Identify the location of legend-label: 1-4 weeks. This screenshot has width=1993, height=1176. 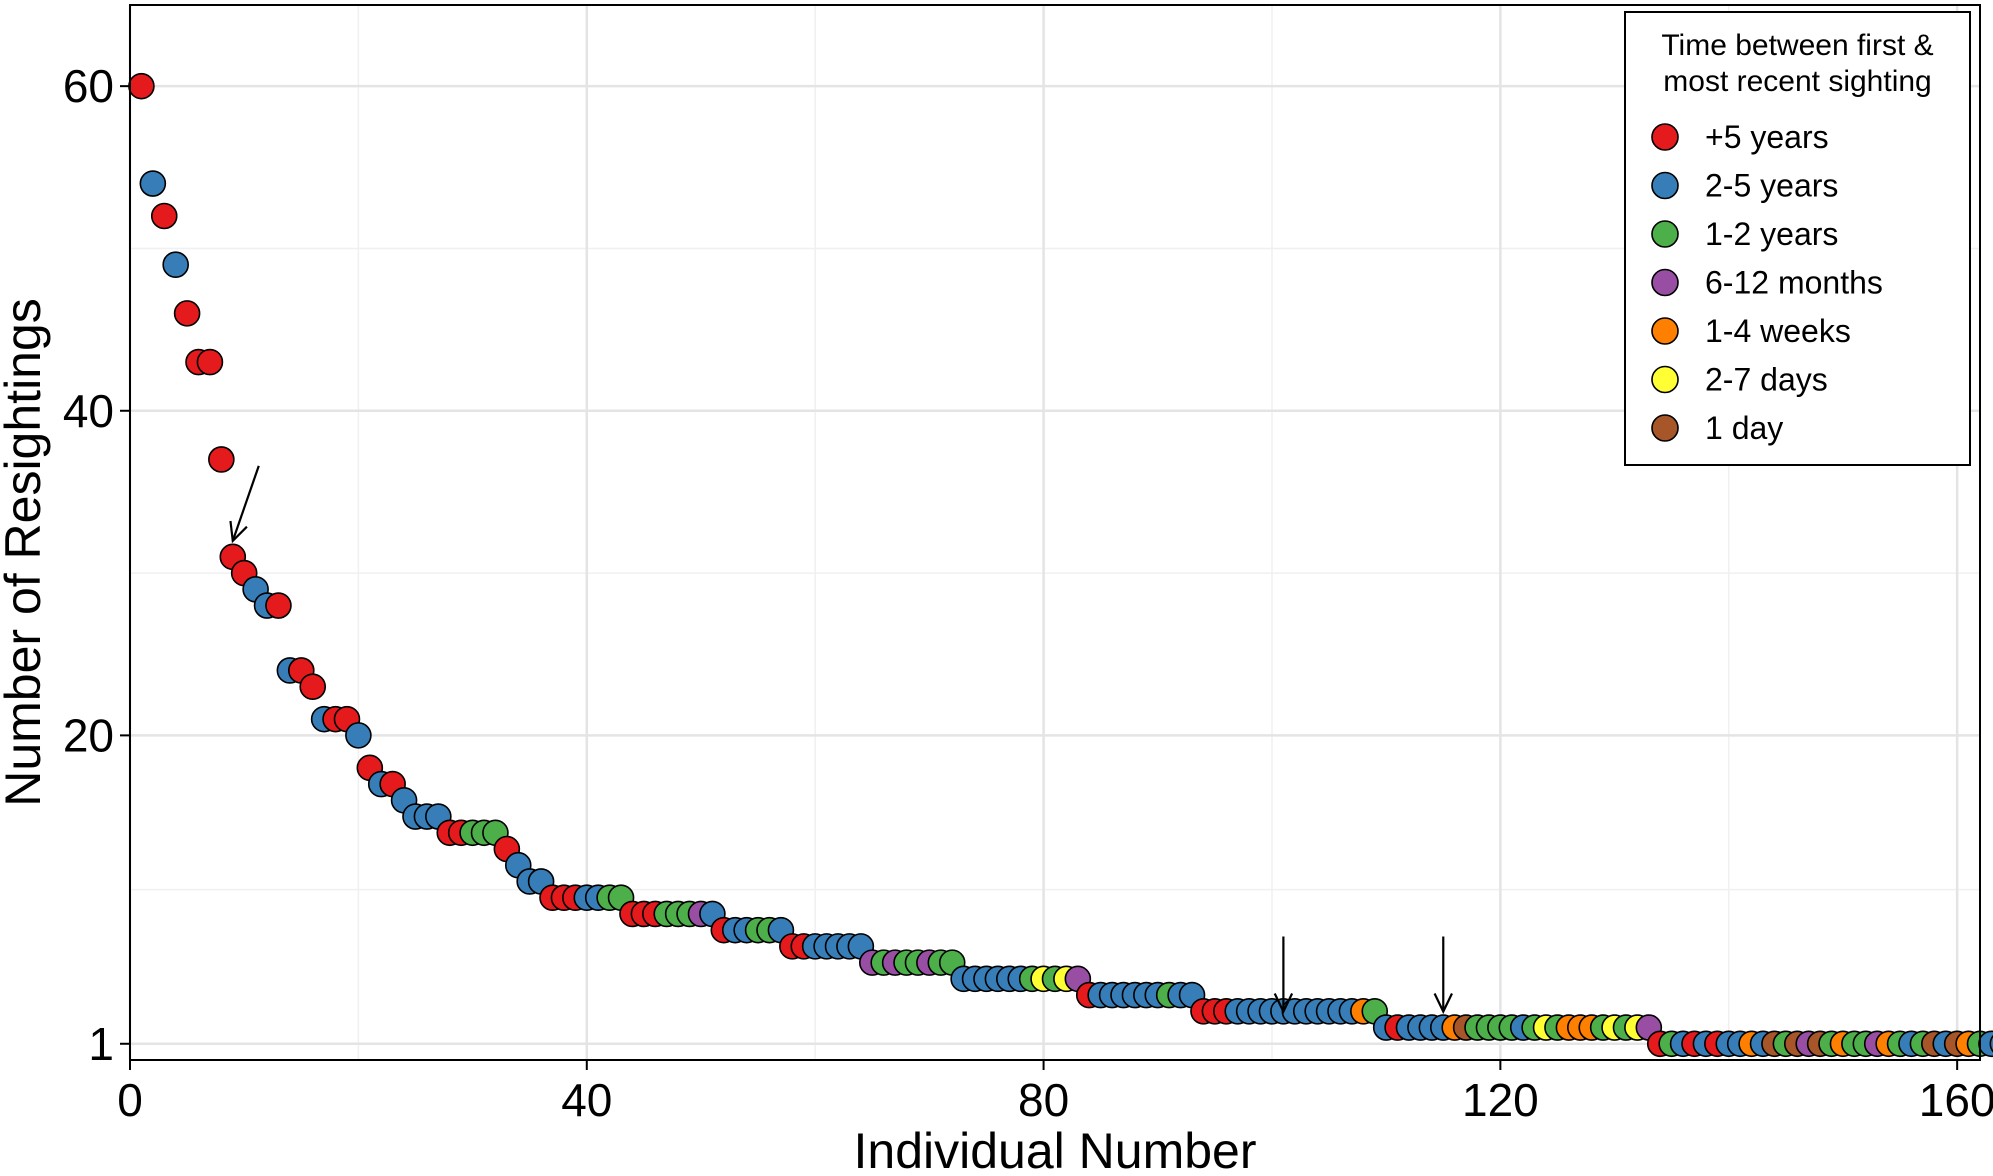
(1778, 331).